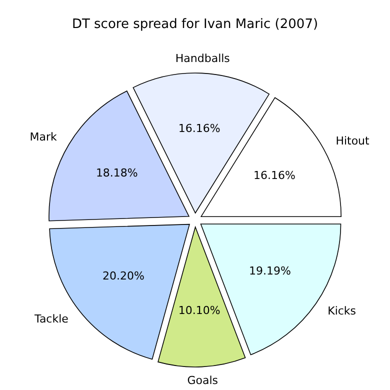  Describe the element at coordinates (199, 310) in the screenshot. I see `data-label: 10.10%` at that location.